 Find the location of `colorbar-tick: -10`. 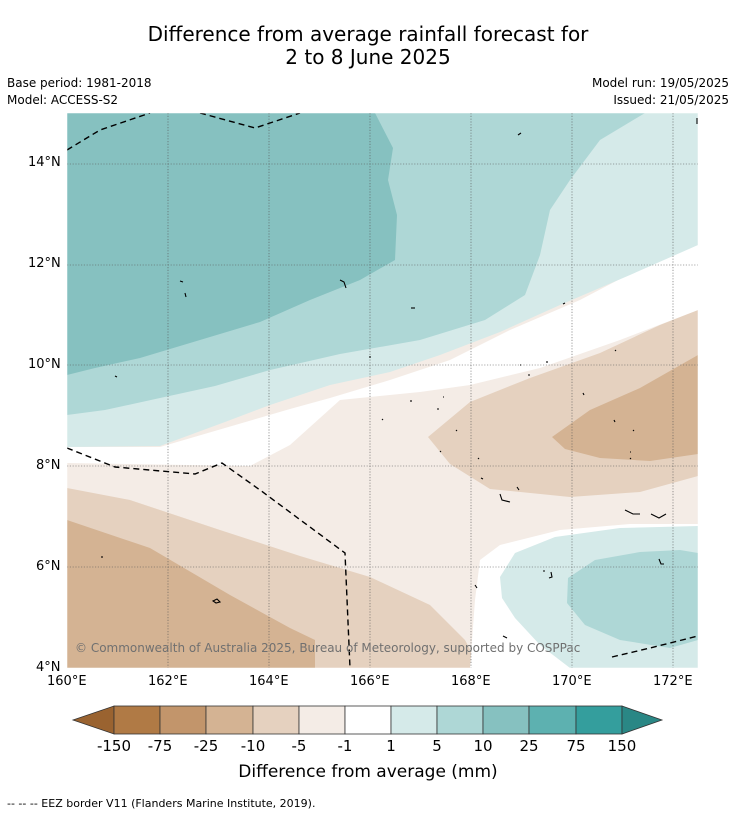

colorbar-tick: -10 is located at coordinates (253, 746).